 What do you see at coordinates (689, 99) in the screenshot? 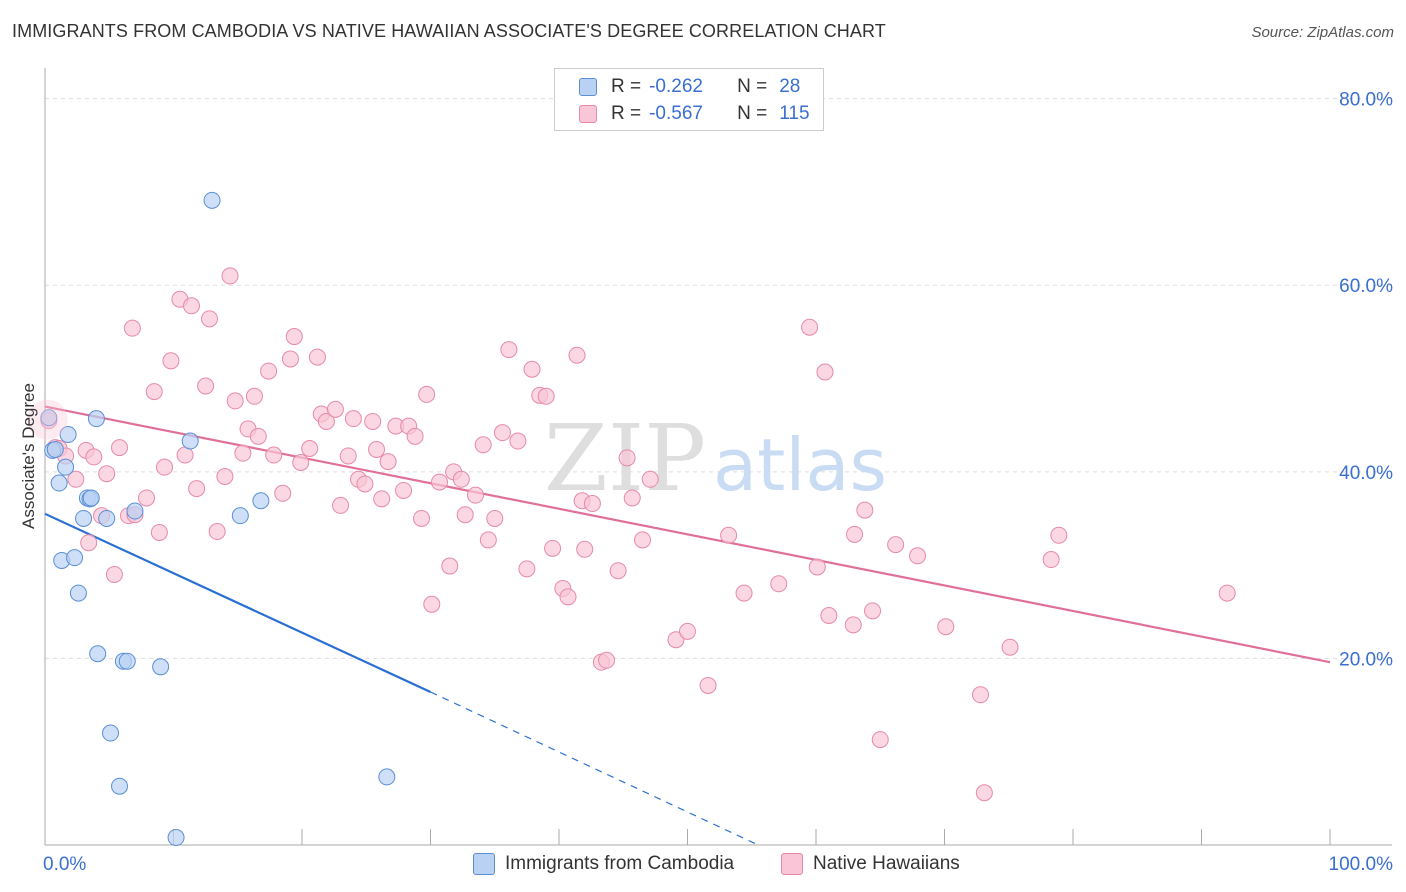
I see `correlation-legend: R = -0.262 N = 28 R = -0.567 N = 115` at bounding box center [689, 99].